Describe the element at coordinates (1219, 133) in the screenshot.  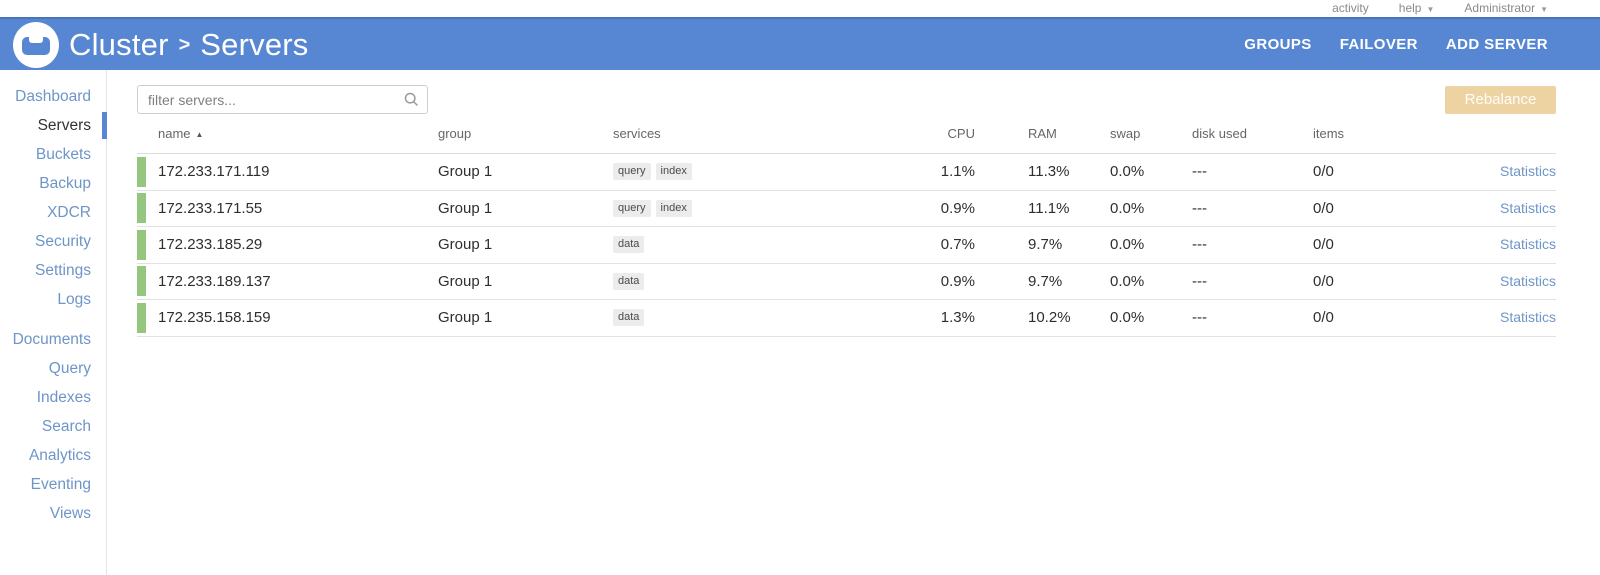
I see `column-header-disk-used: disk used` at that location.